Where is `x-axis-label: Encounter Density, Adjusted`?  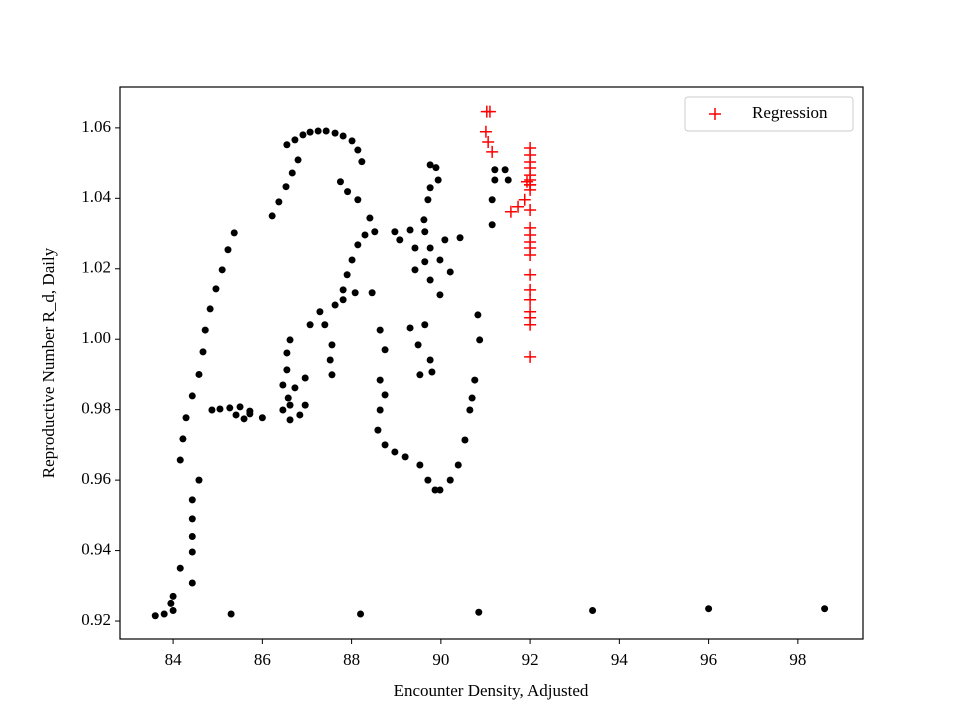
x-axis-label: Encounter Density, Adjusted is located at coordinates (491, 690).